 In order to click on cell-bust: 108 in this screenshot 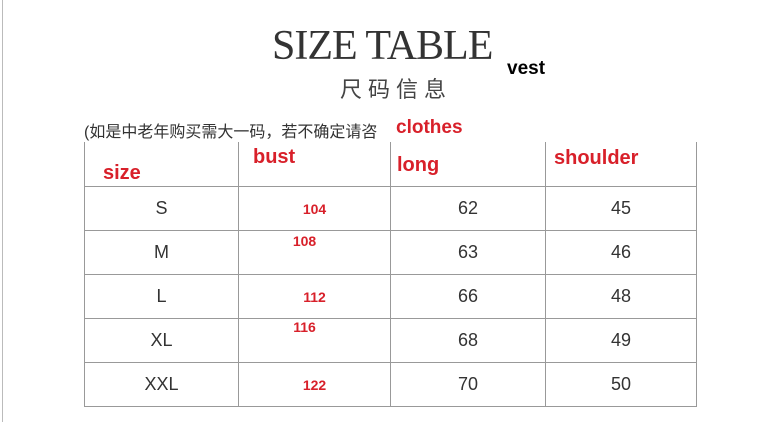, I will do `click(314, 252)`.